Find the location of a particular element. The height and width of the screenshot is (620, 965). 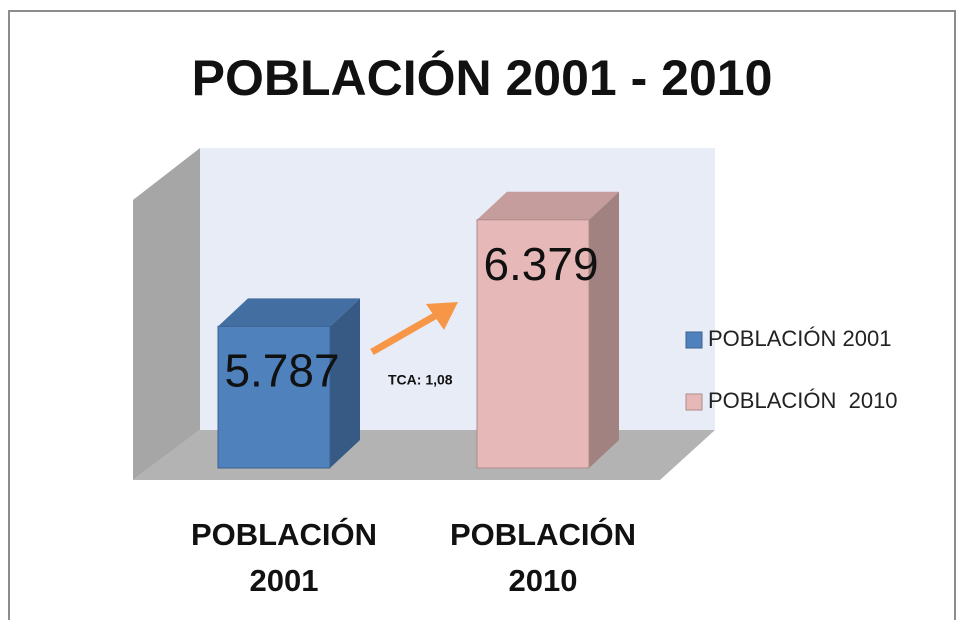

x-tick-label: POBLACIÓN 2010 is located at coordinates (543, 557).